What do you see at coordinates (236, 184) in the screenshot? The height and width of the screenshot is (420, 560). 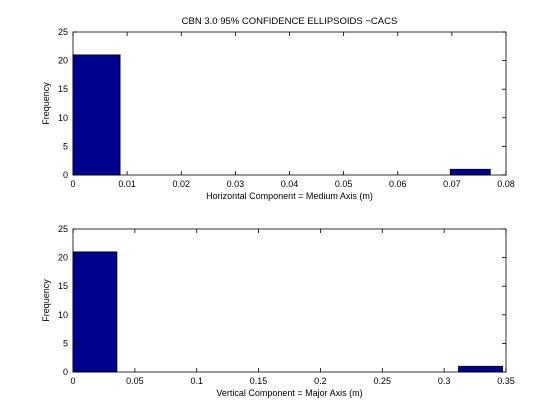 I see `x-tick-label: 0.03` at bounding box center [236, 184].